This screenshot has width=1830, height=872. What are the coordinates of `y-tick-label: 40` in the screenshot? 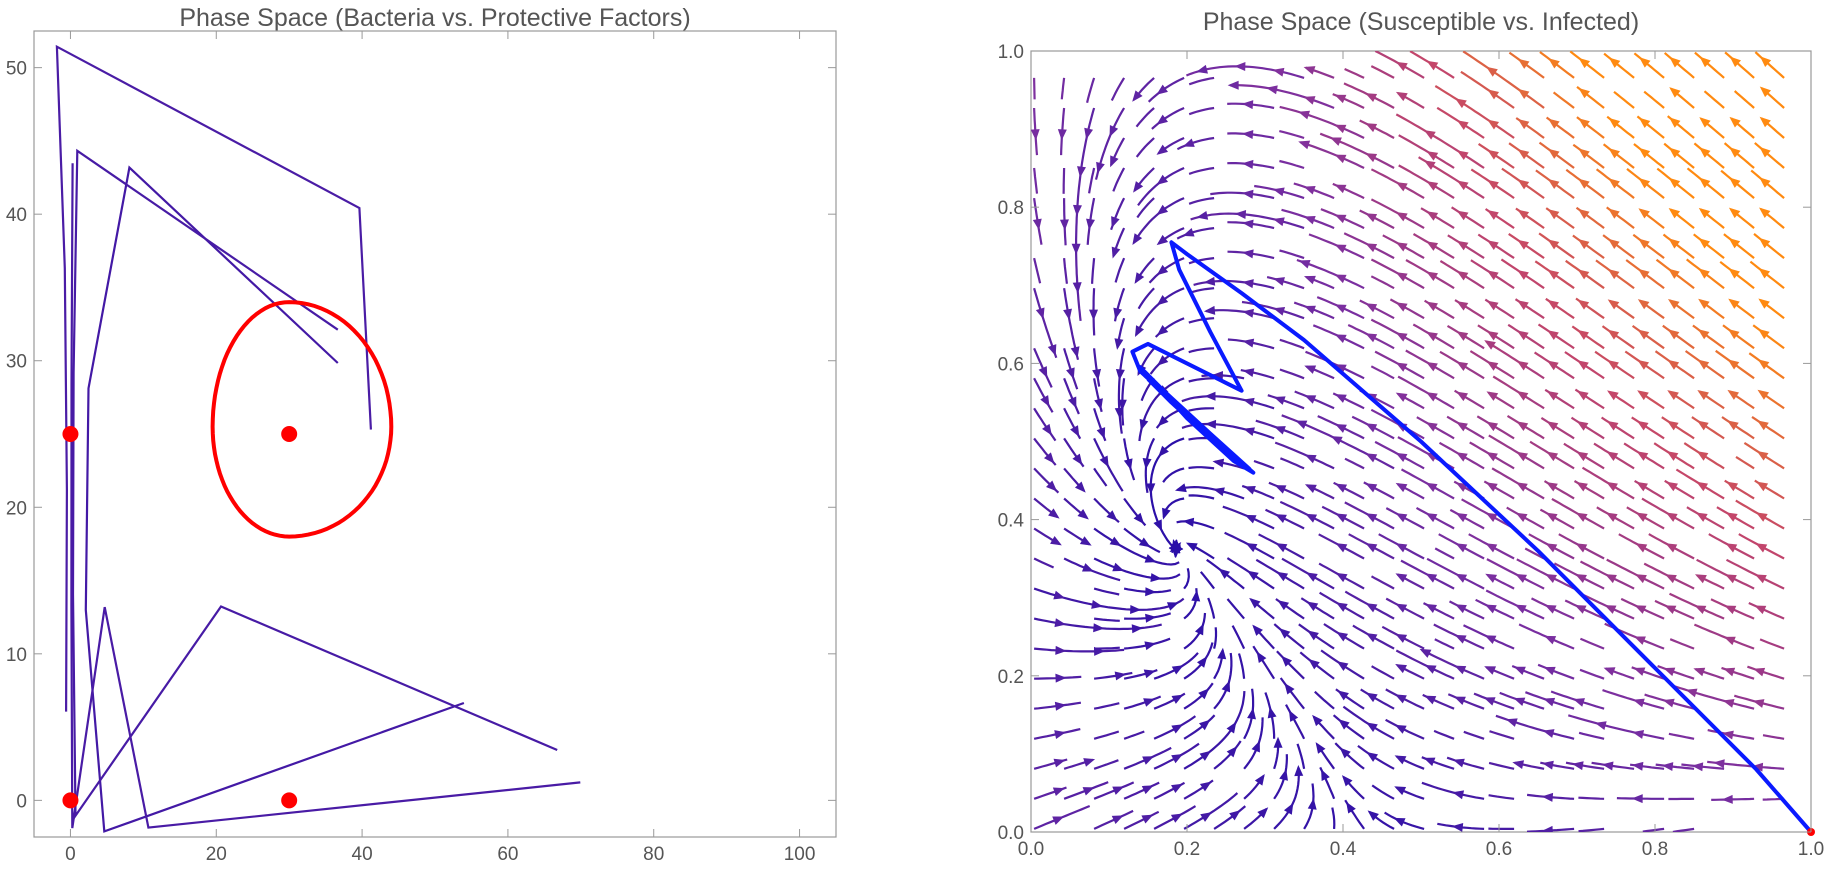 It's located at (16, 215).